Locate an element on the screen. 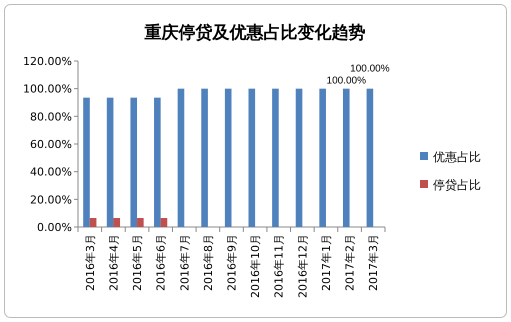  x-tick-label: 2016年4月 is located at coordinates (113, 262).